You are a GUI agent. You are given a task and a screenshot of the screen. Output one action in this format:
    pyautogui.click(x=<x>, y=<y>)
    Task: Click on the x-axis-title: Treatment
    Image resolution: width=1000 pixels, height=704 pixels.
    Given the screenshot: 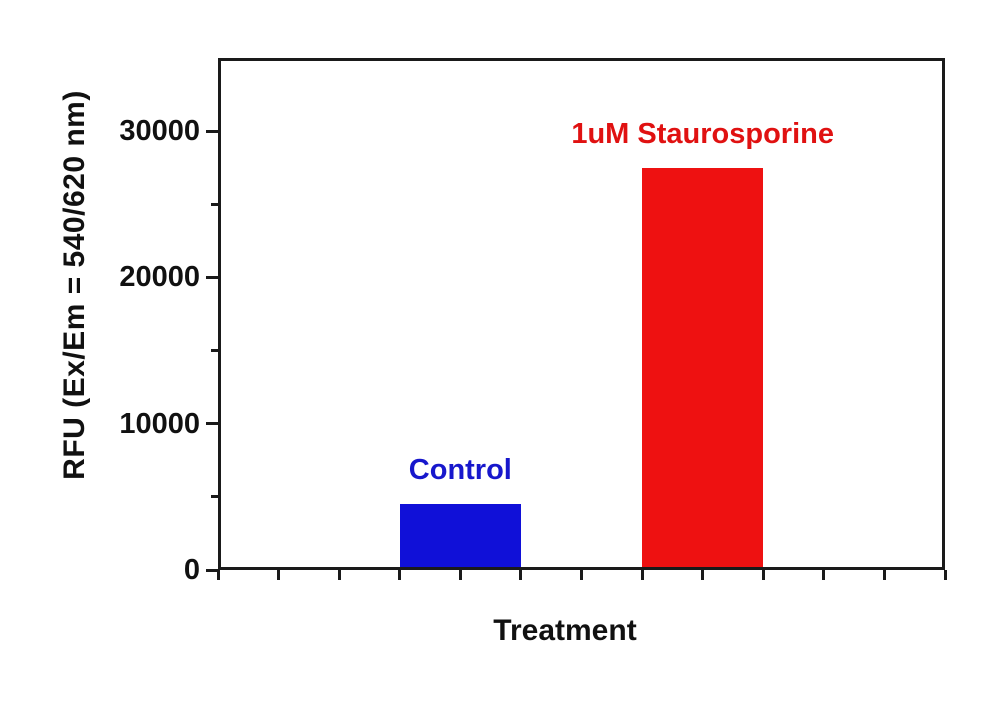 What is the action you would take?
    pyautogui.click(x=565, y=630)
    